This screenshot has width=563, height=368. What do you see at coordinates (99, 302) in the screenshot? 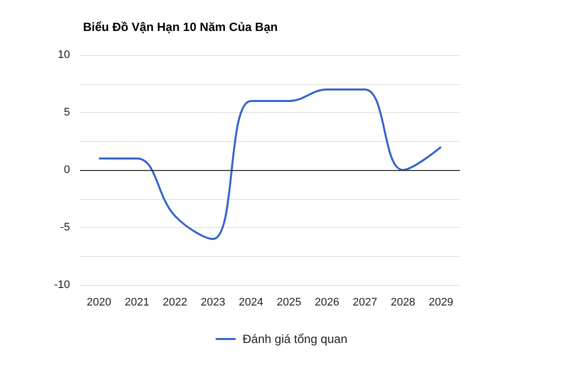
I see `x-tick-label: 2020` at bounding box center [99, 302].